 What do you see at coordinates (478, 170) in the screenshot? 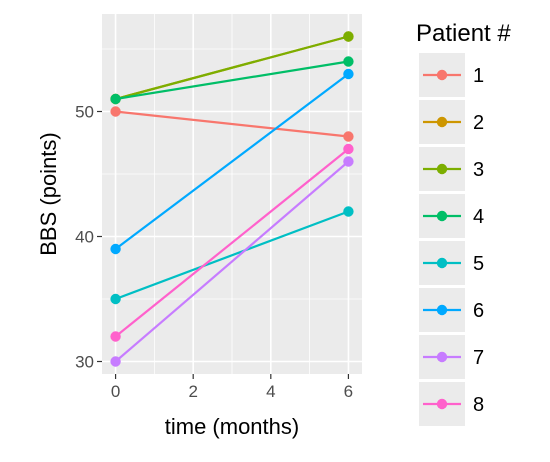
I see `legend-label: 3` at bounding box center [478, 170].